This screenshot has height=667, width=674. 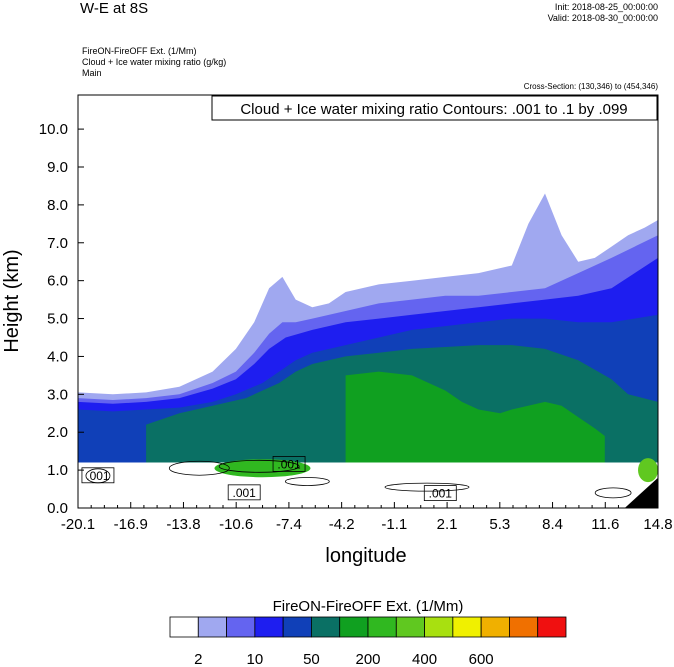 I want to click on x-tick-label: 2.1, so click(x=447, y=524).